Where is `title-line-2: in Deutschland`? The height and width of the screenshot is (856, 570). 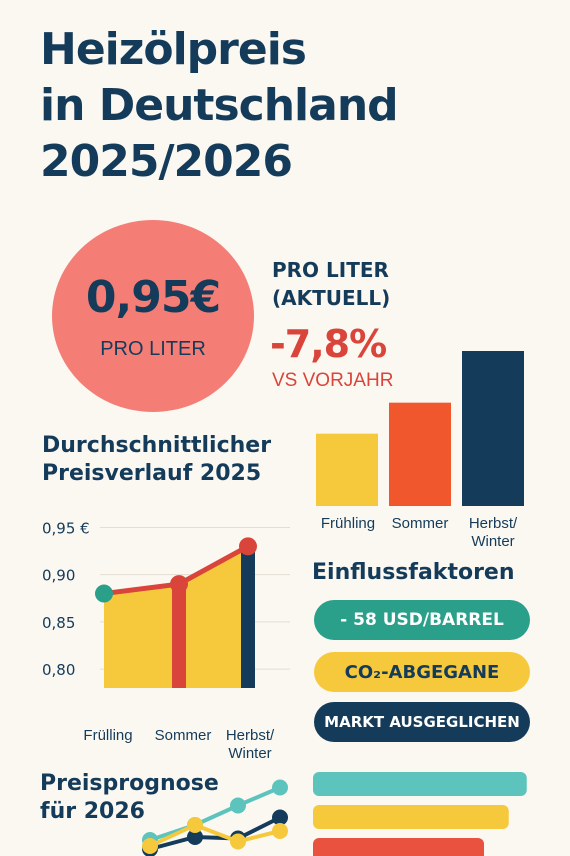
title-line-2: in Deutschland is located at coordinates (219, 105).